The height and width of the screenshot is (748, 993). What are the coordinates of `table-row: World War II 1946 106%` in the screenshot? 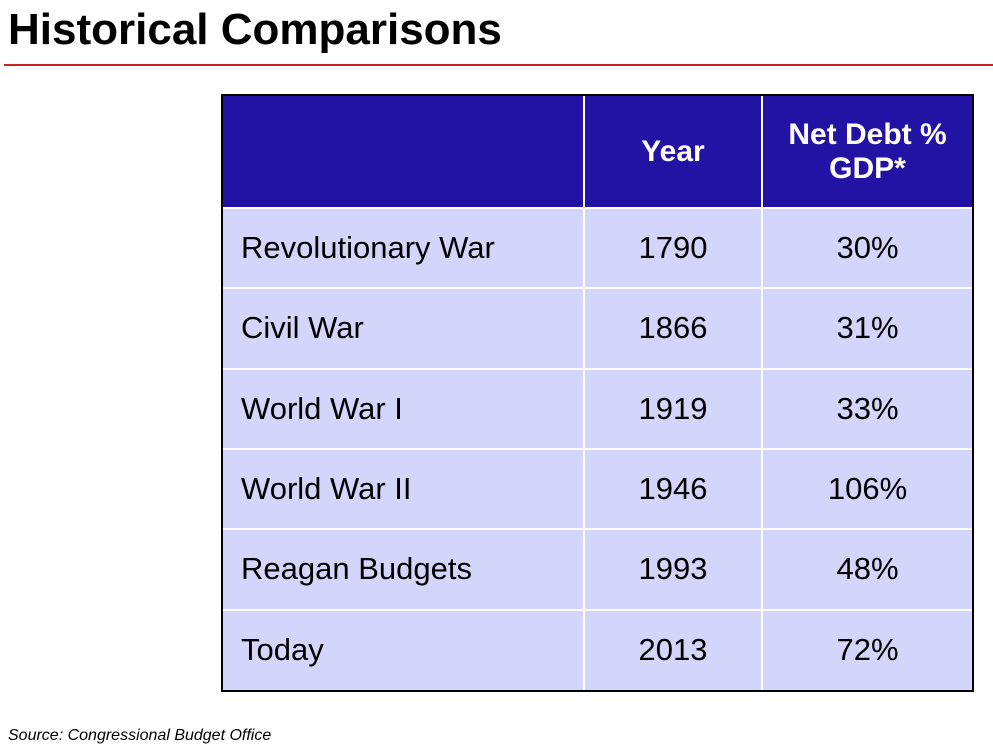 It's located at (597, 489).